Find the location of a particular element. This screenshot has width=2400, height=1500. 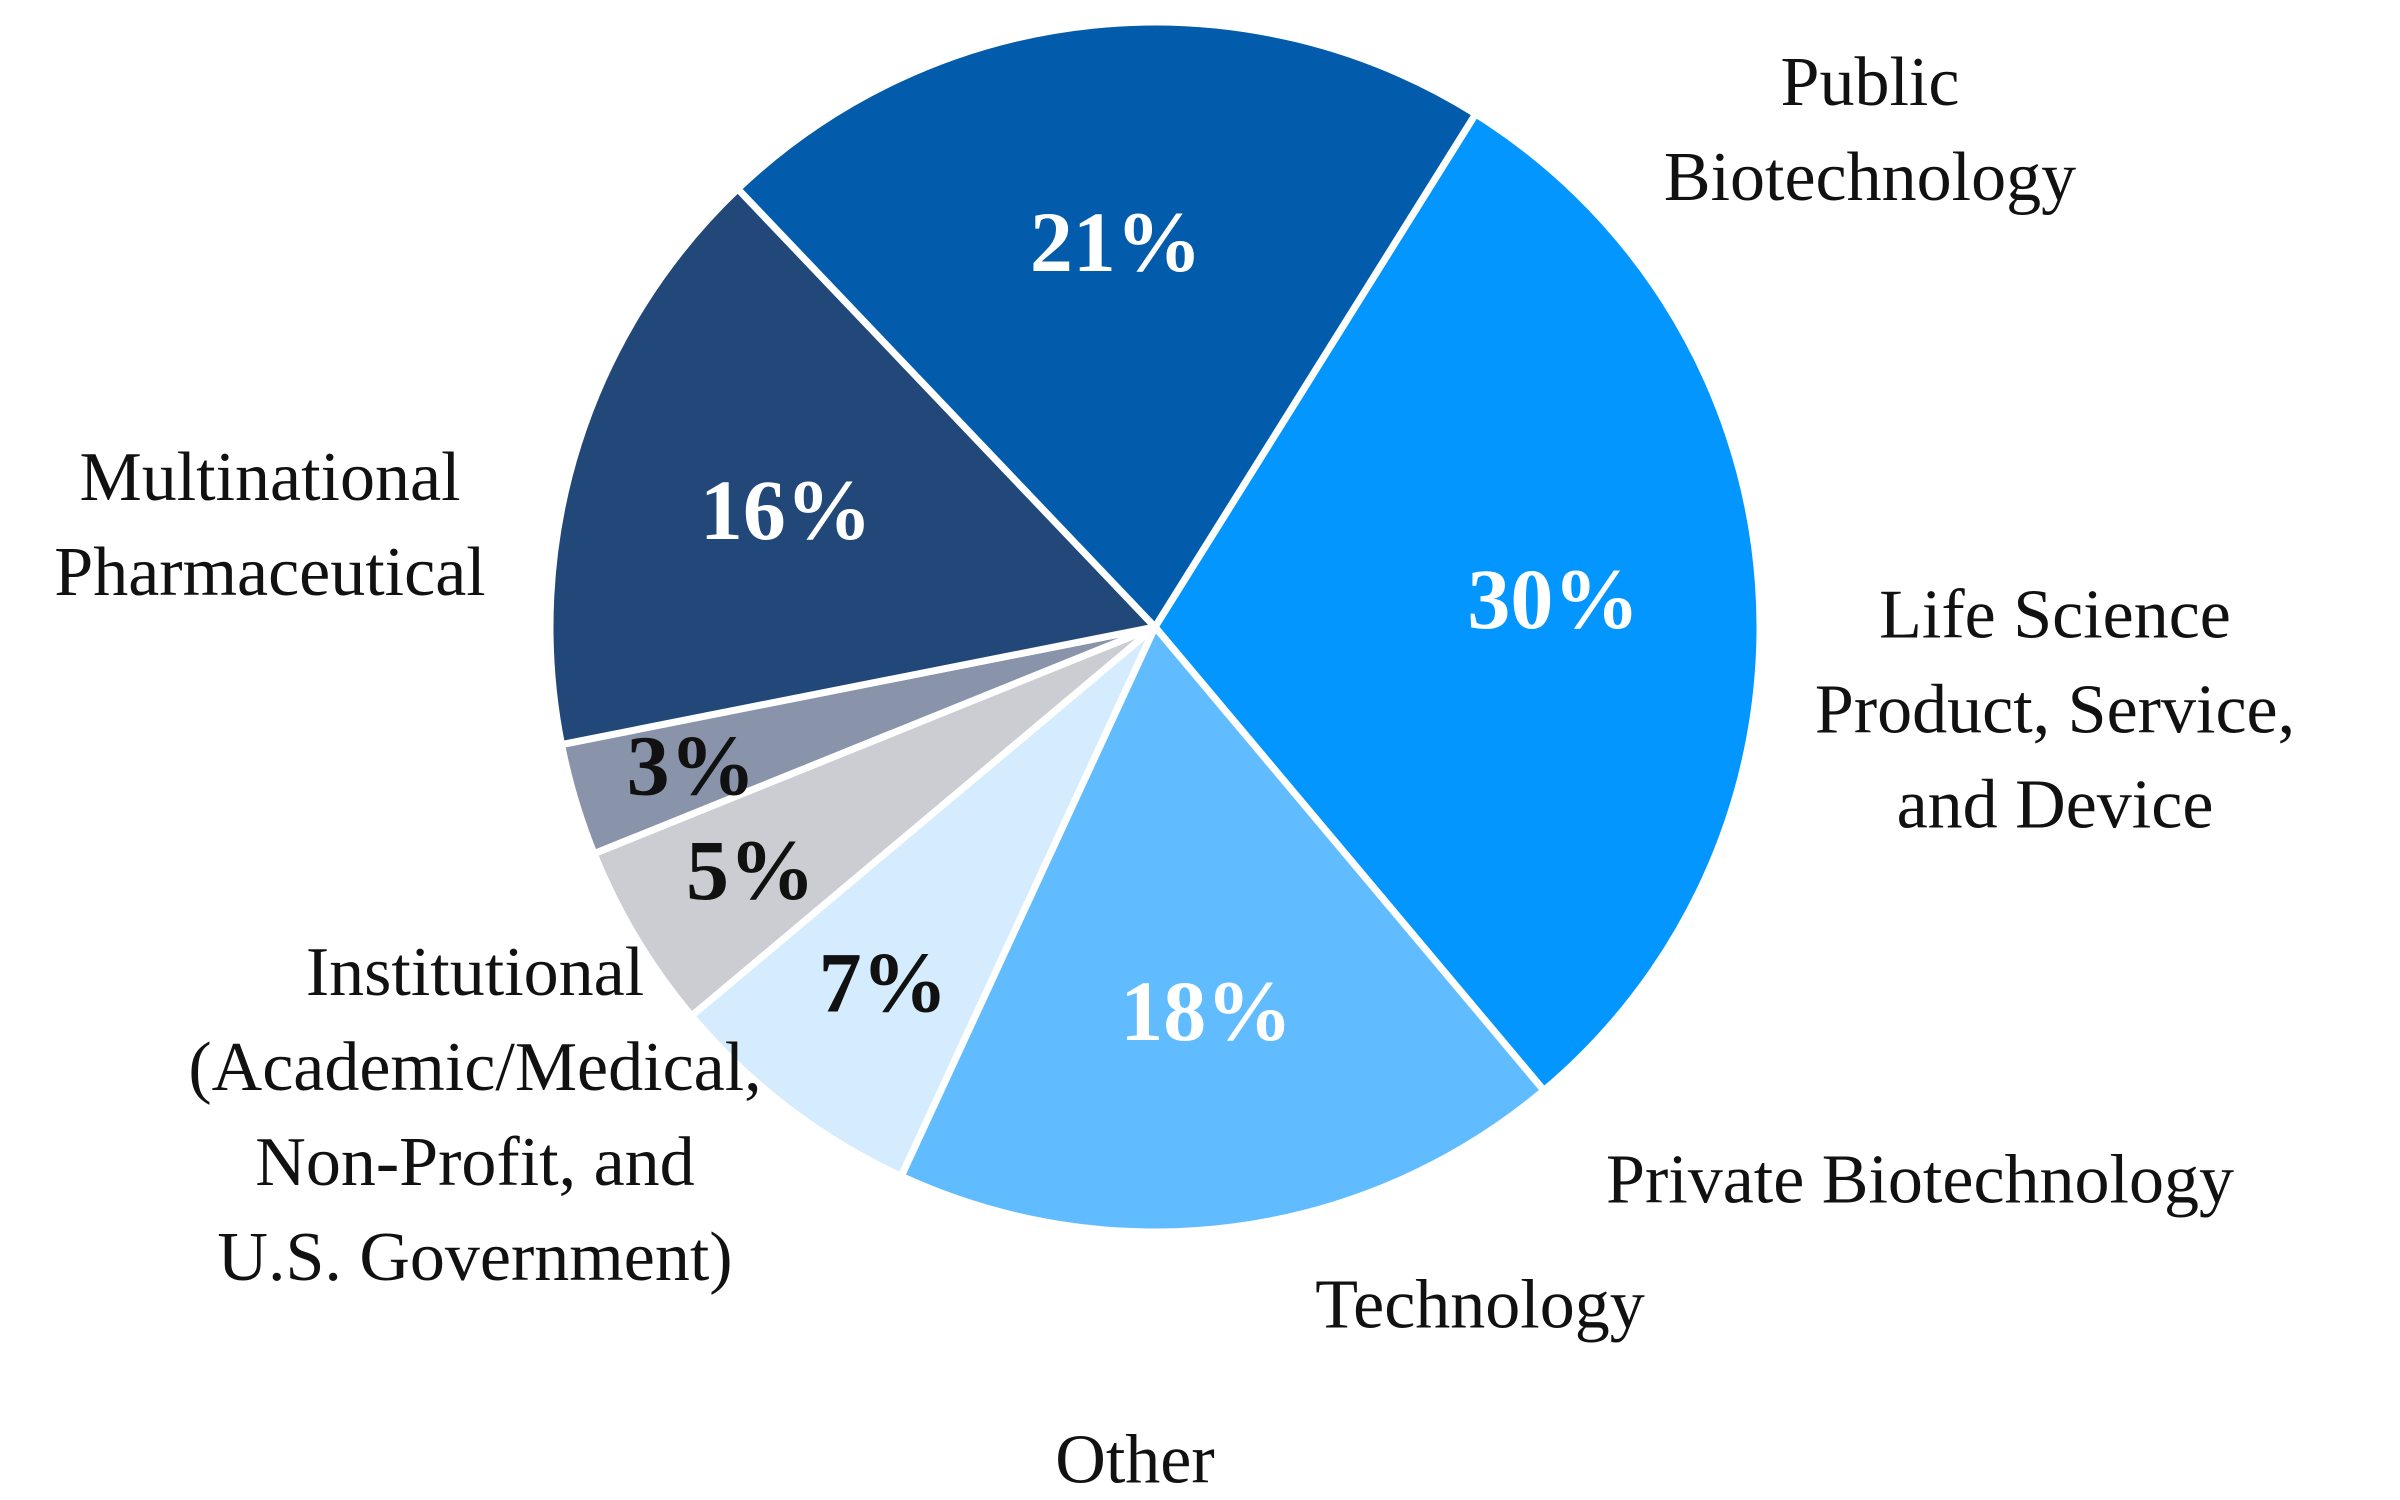

slice-category-label-line: (Academic/Medical, is located at coordinates (474, 1067).